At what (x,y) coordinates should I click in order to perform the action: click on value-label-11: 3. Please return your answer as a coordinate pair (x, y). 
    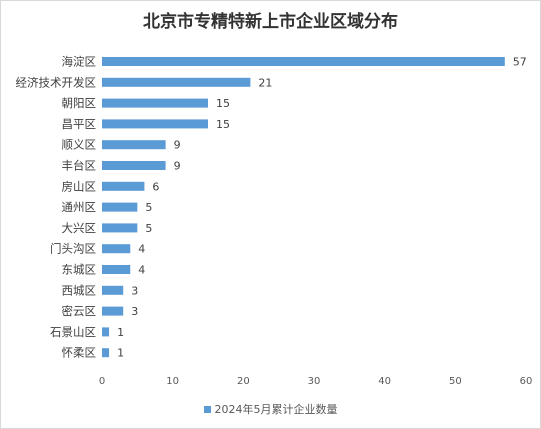
    Looking at the image, I should click on (134, 290).